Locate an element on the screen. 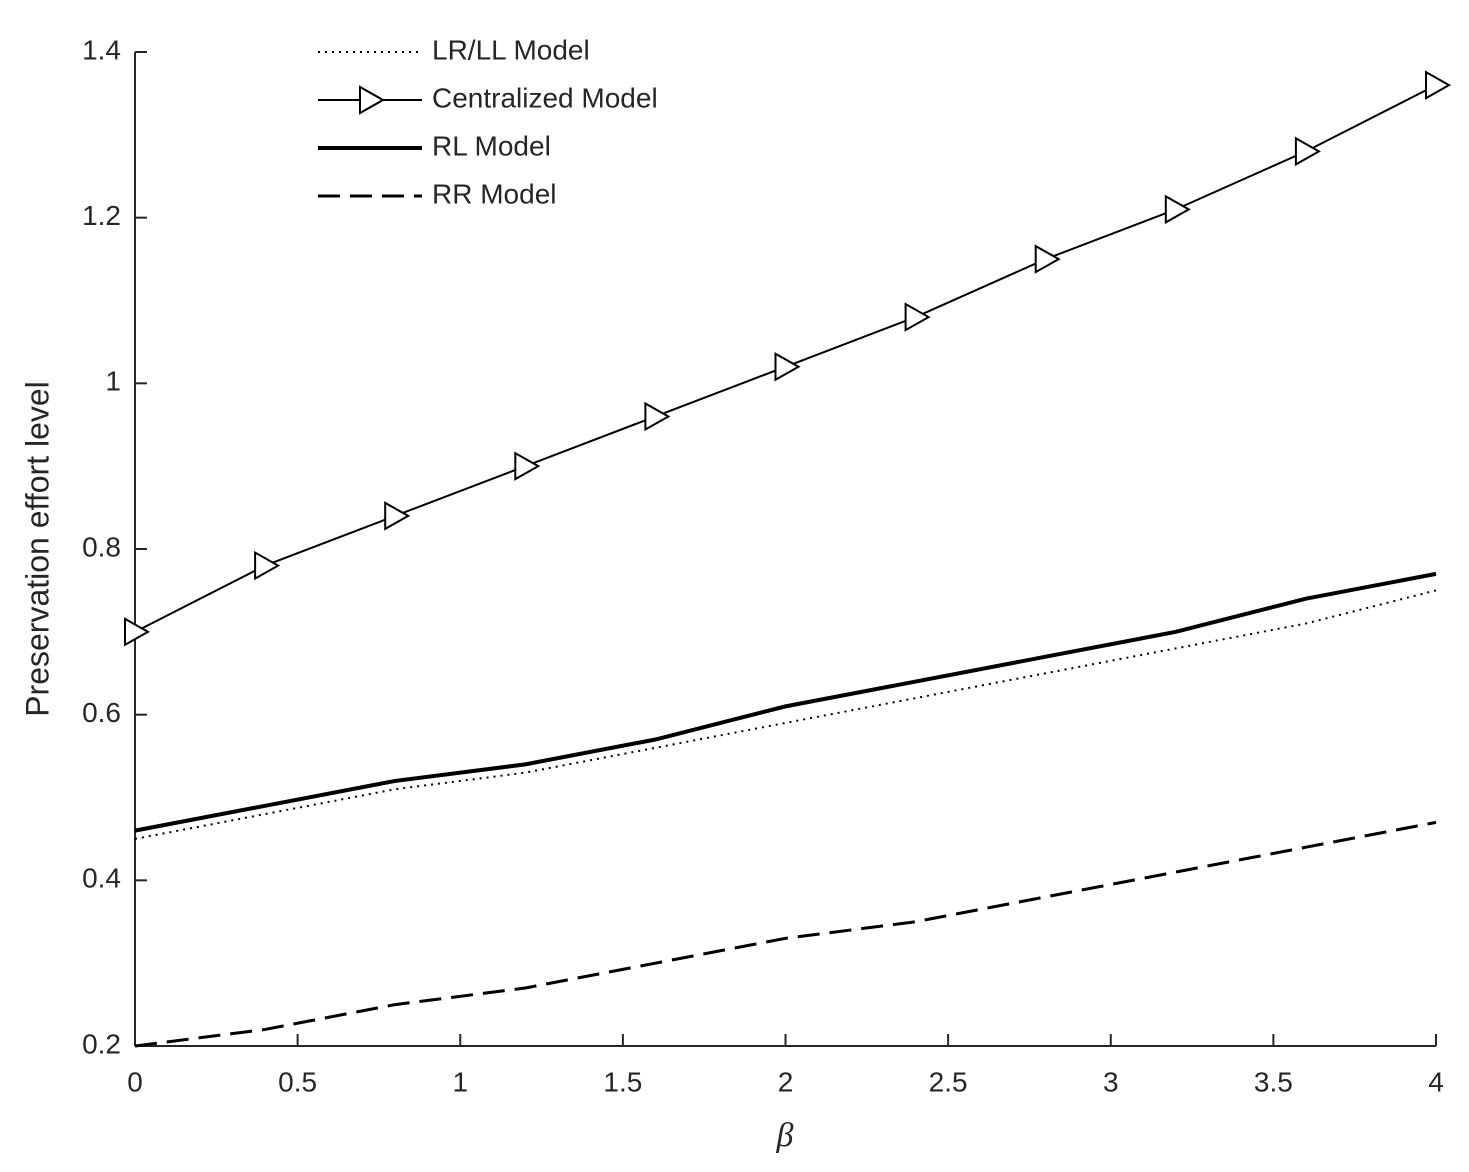 The width and height of the screenshot is (1469, 1172). legend-label: RL Model is located at coordinates (491, 145).